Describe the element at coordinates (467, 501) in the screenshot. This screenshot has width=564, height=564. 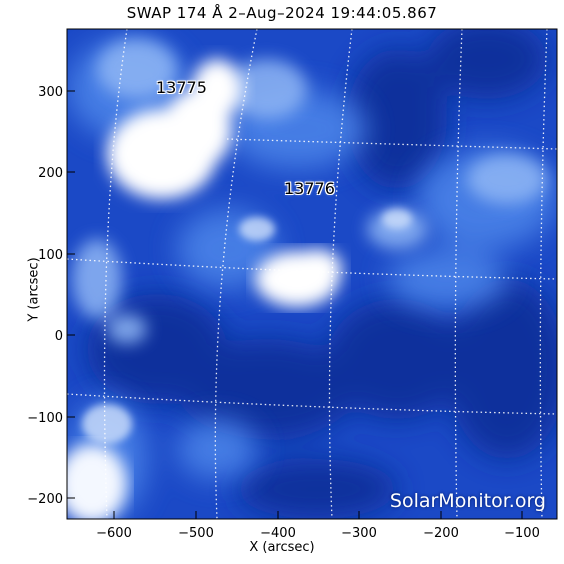
I see `watermark-text: SolarMonitor.org` at that location.